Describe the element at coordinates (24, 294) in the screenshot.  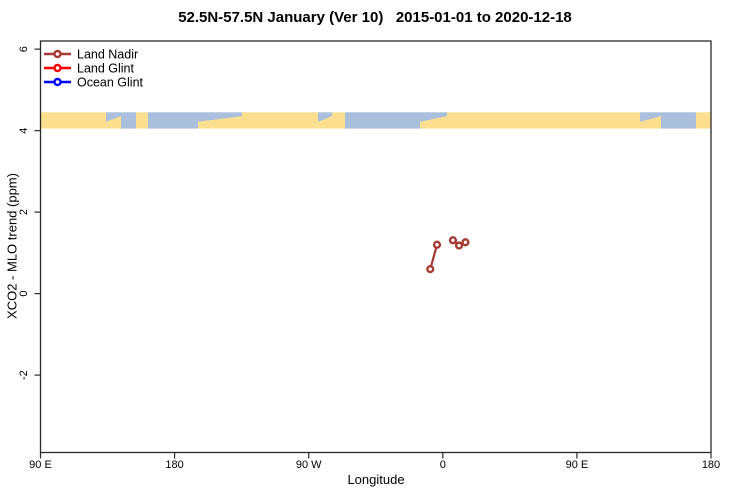
I see `y-tick-label: 0` at that location.